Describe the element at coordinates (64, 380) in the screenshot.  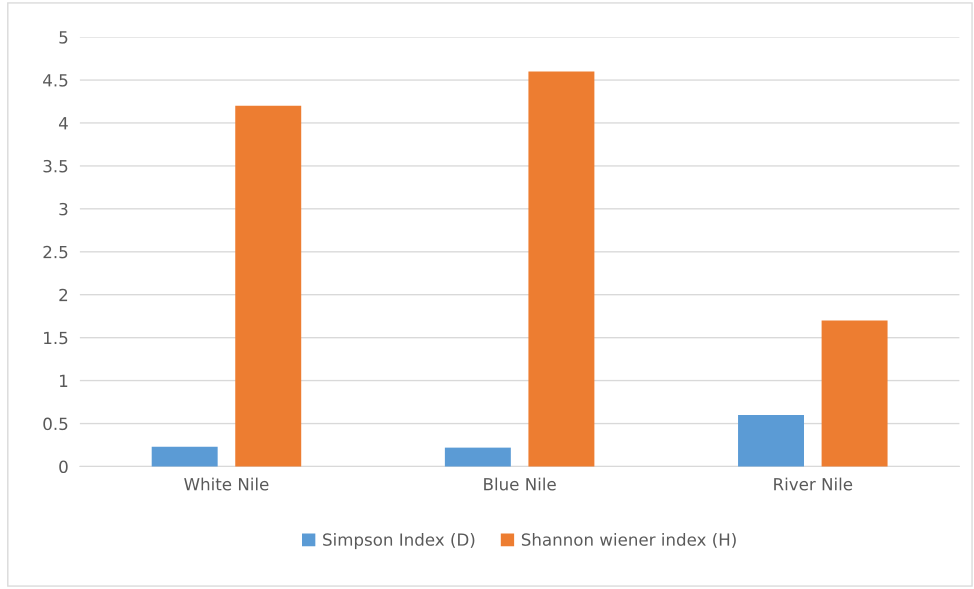
I see `y-tick-label: 1` at that location.